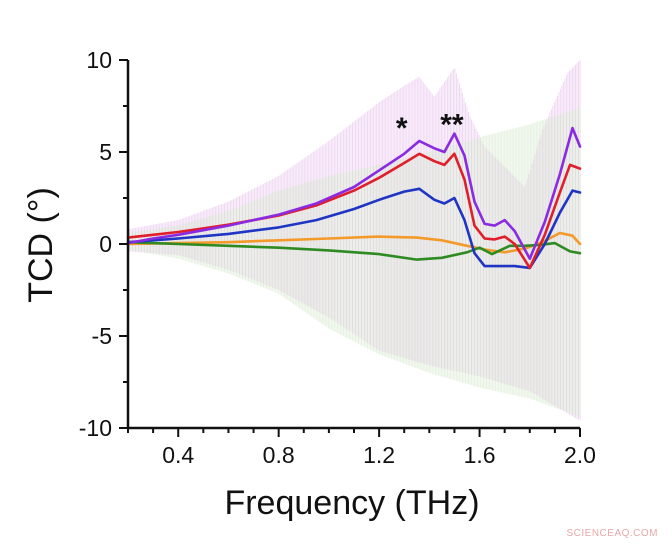 The width and height of the screenshot is (672, 547). I want to click on y-tick-label: 0, so click(105, 244).